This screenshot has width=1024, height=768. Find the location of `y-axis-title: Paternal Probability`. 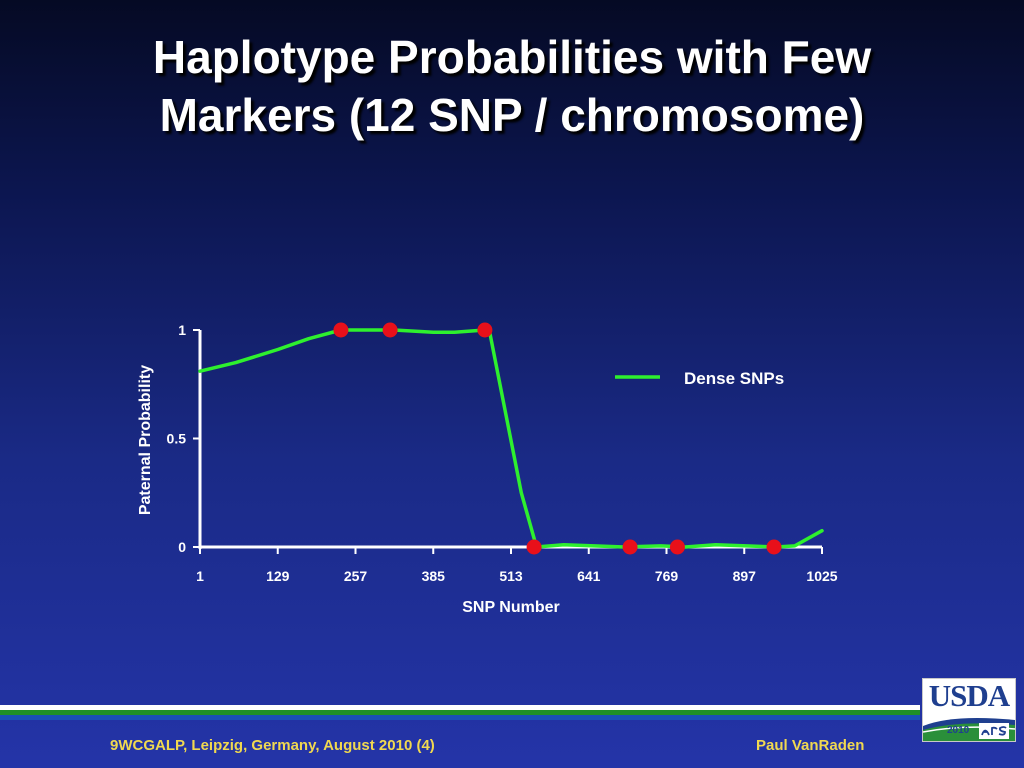

y-axis-title: Paternal Probability is located at coordinates (145, 440).